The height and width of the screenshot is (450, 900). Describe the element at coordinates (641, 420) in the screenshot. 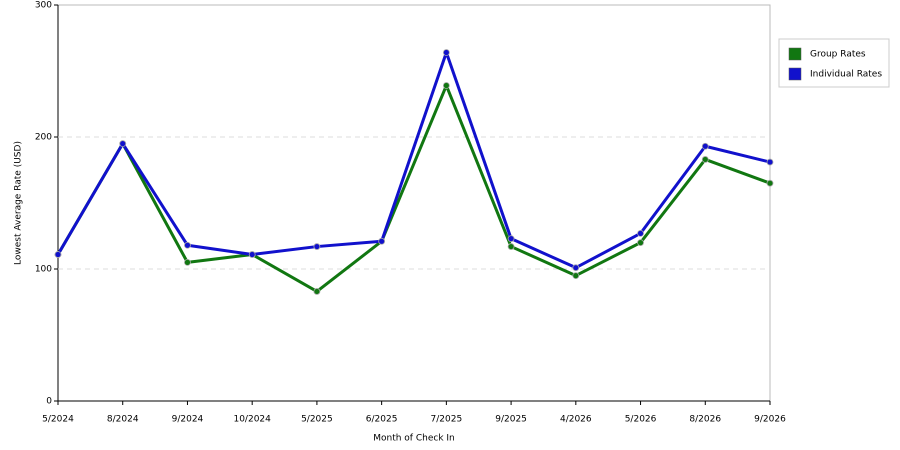

I see `x-tick-label: 5/2026` at that location.